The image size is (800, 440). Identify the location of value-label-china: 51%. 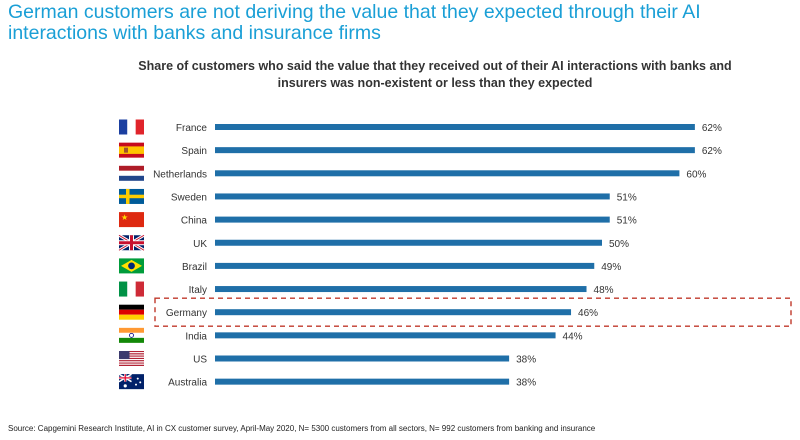
(627, 221).